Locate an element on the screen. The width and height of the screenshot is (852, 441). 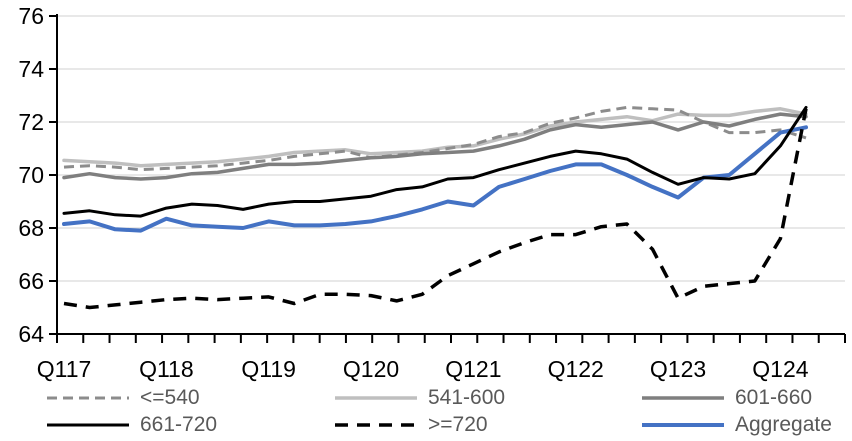
legend-label-s661-720: 661-720 is located at coordinates (179, 424).